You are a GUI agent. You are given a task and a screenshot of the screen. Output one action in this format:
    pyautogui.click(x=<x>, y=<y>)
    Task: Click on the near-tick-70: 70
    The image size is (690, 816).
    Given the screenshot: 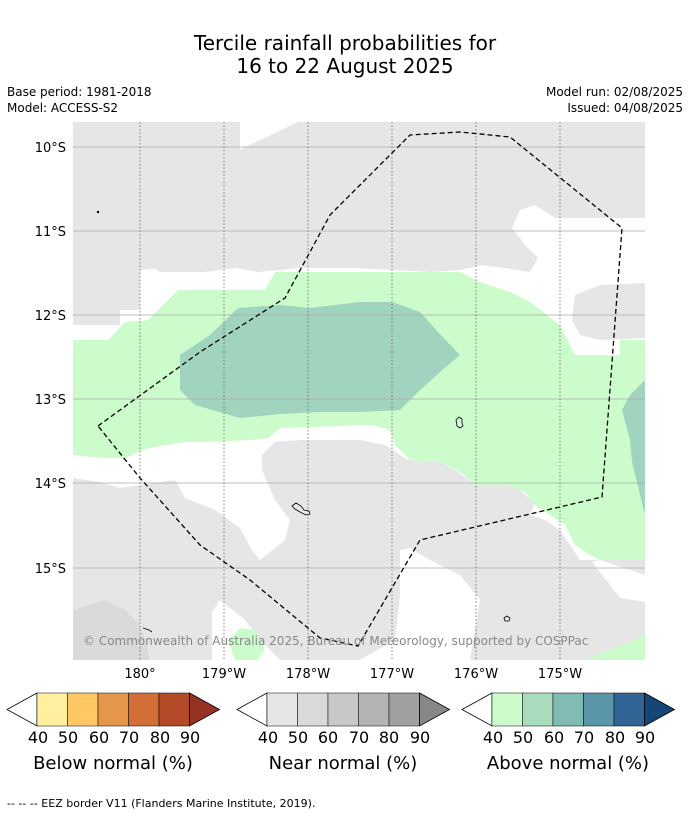 What is the action you would take?
    pyautogui.click(x=359, y=737)
    